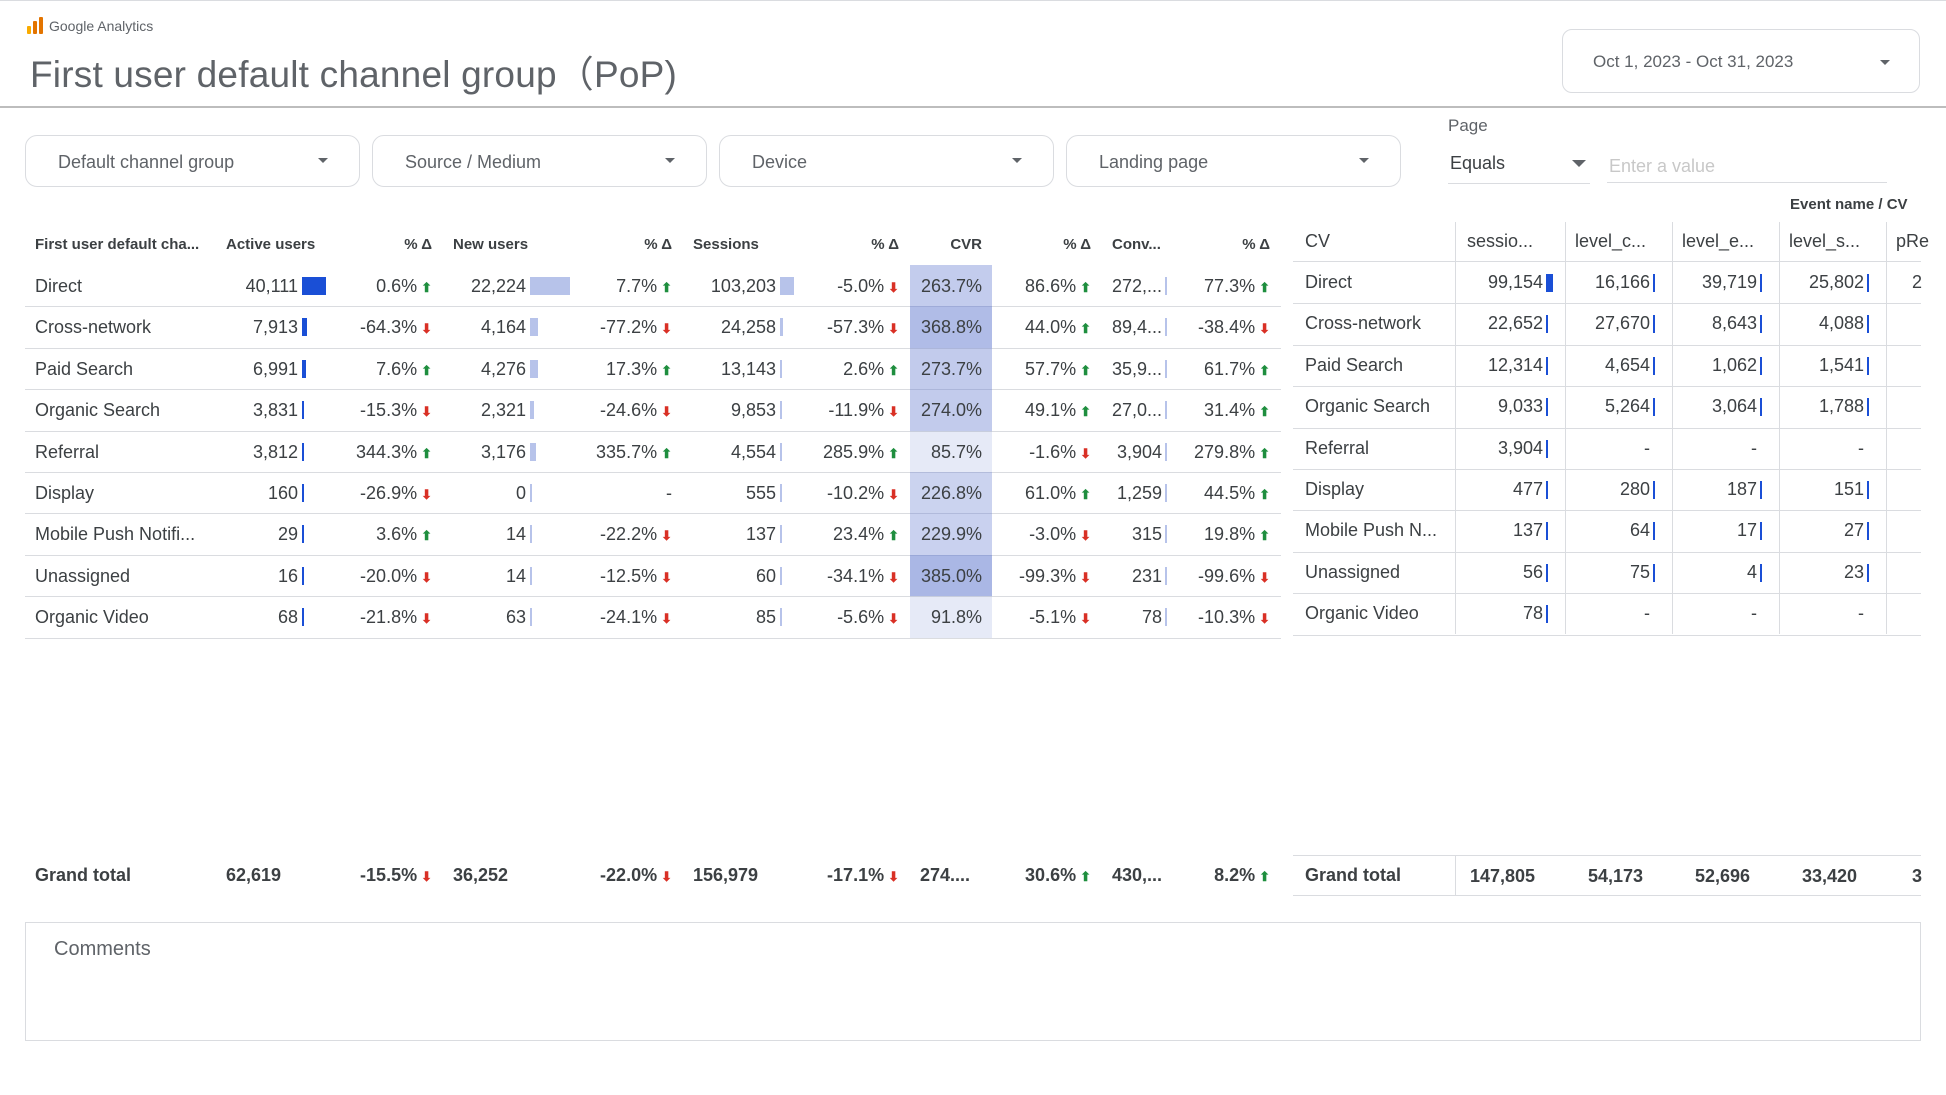 The height and width of the screenshot is (1095, 1946). Describe the element at coordinates (1729, 282) in the screenshot. I see `metric-value: 39,719` at that location.